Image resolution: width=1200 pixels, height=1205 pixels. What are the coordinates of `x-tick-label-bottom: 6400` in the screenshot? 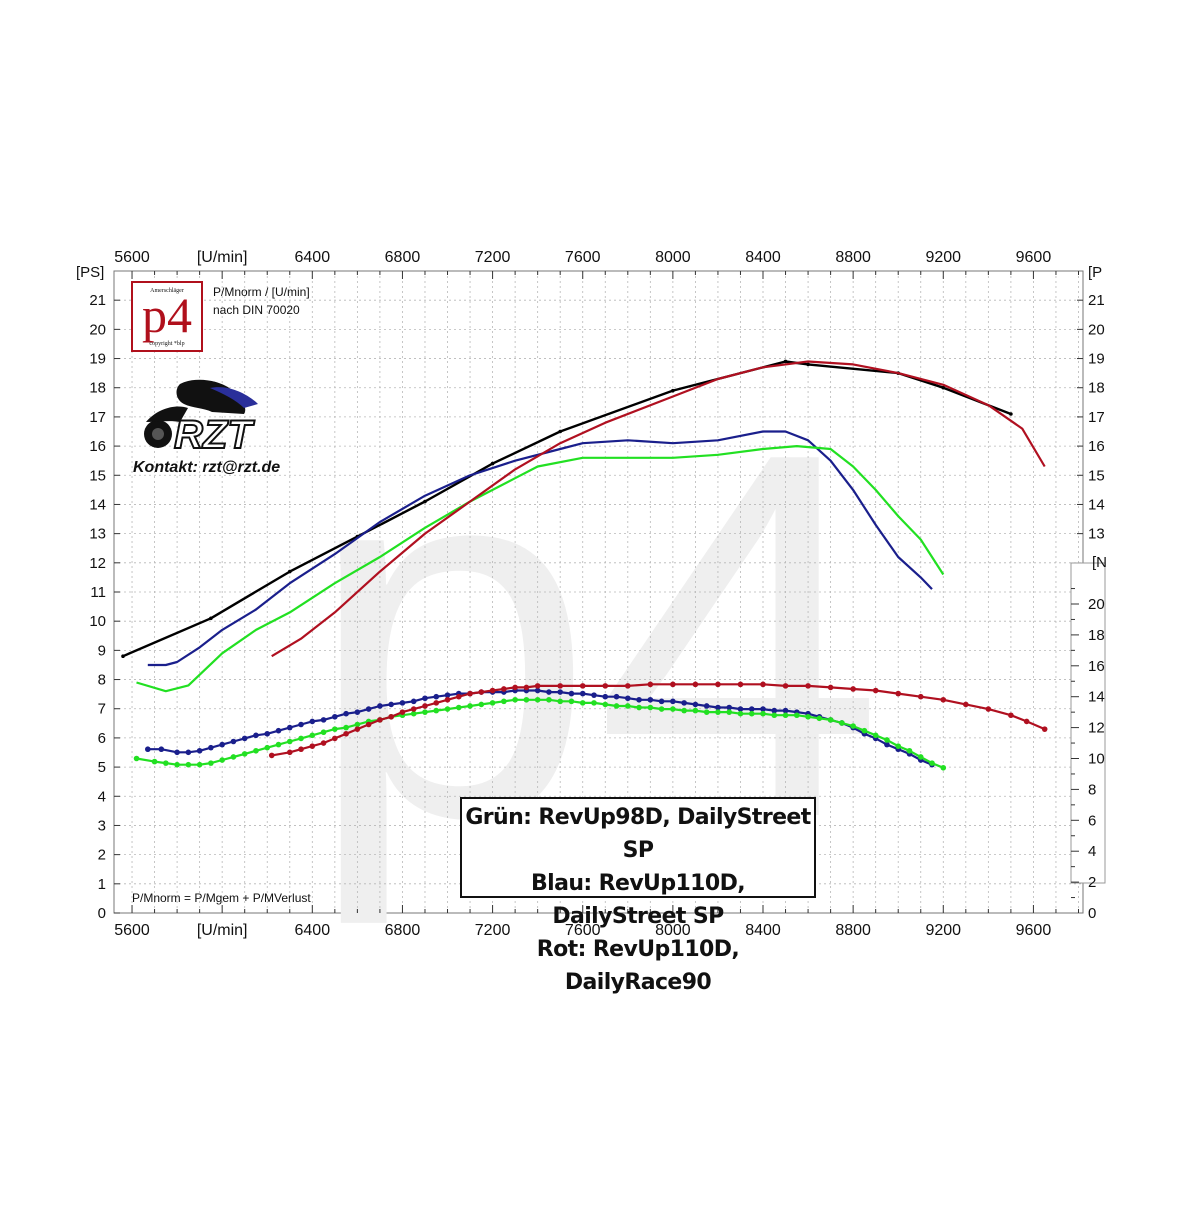 It's located at (313, 930).